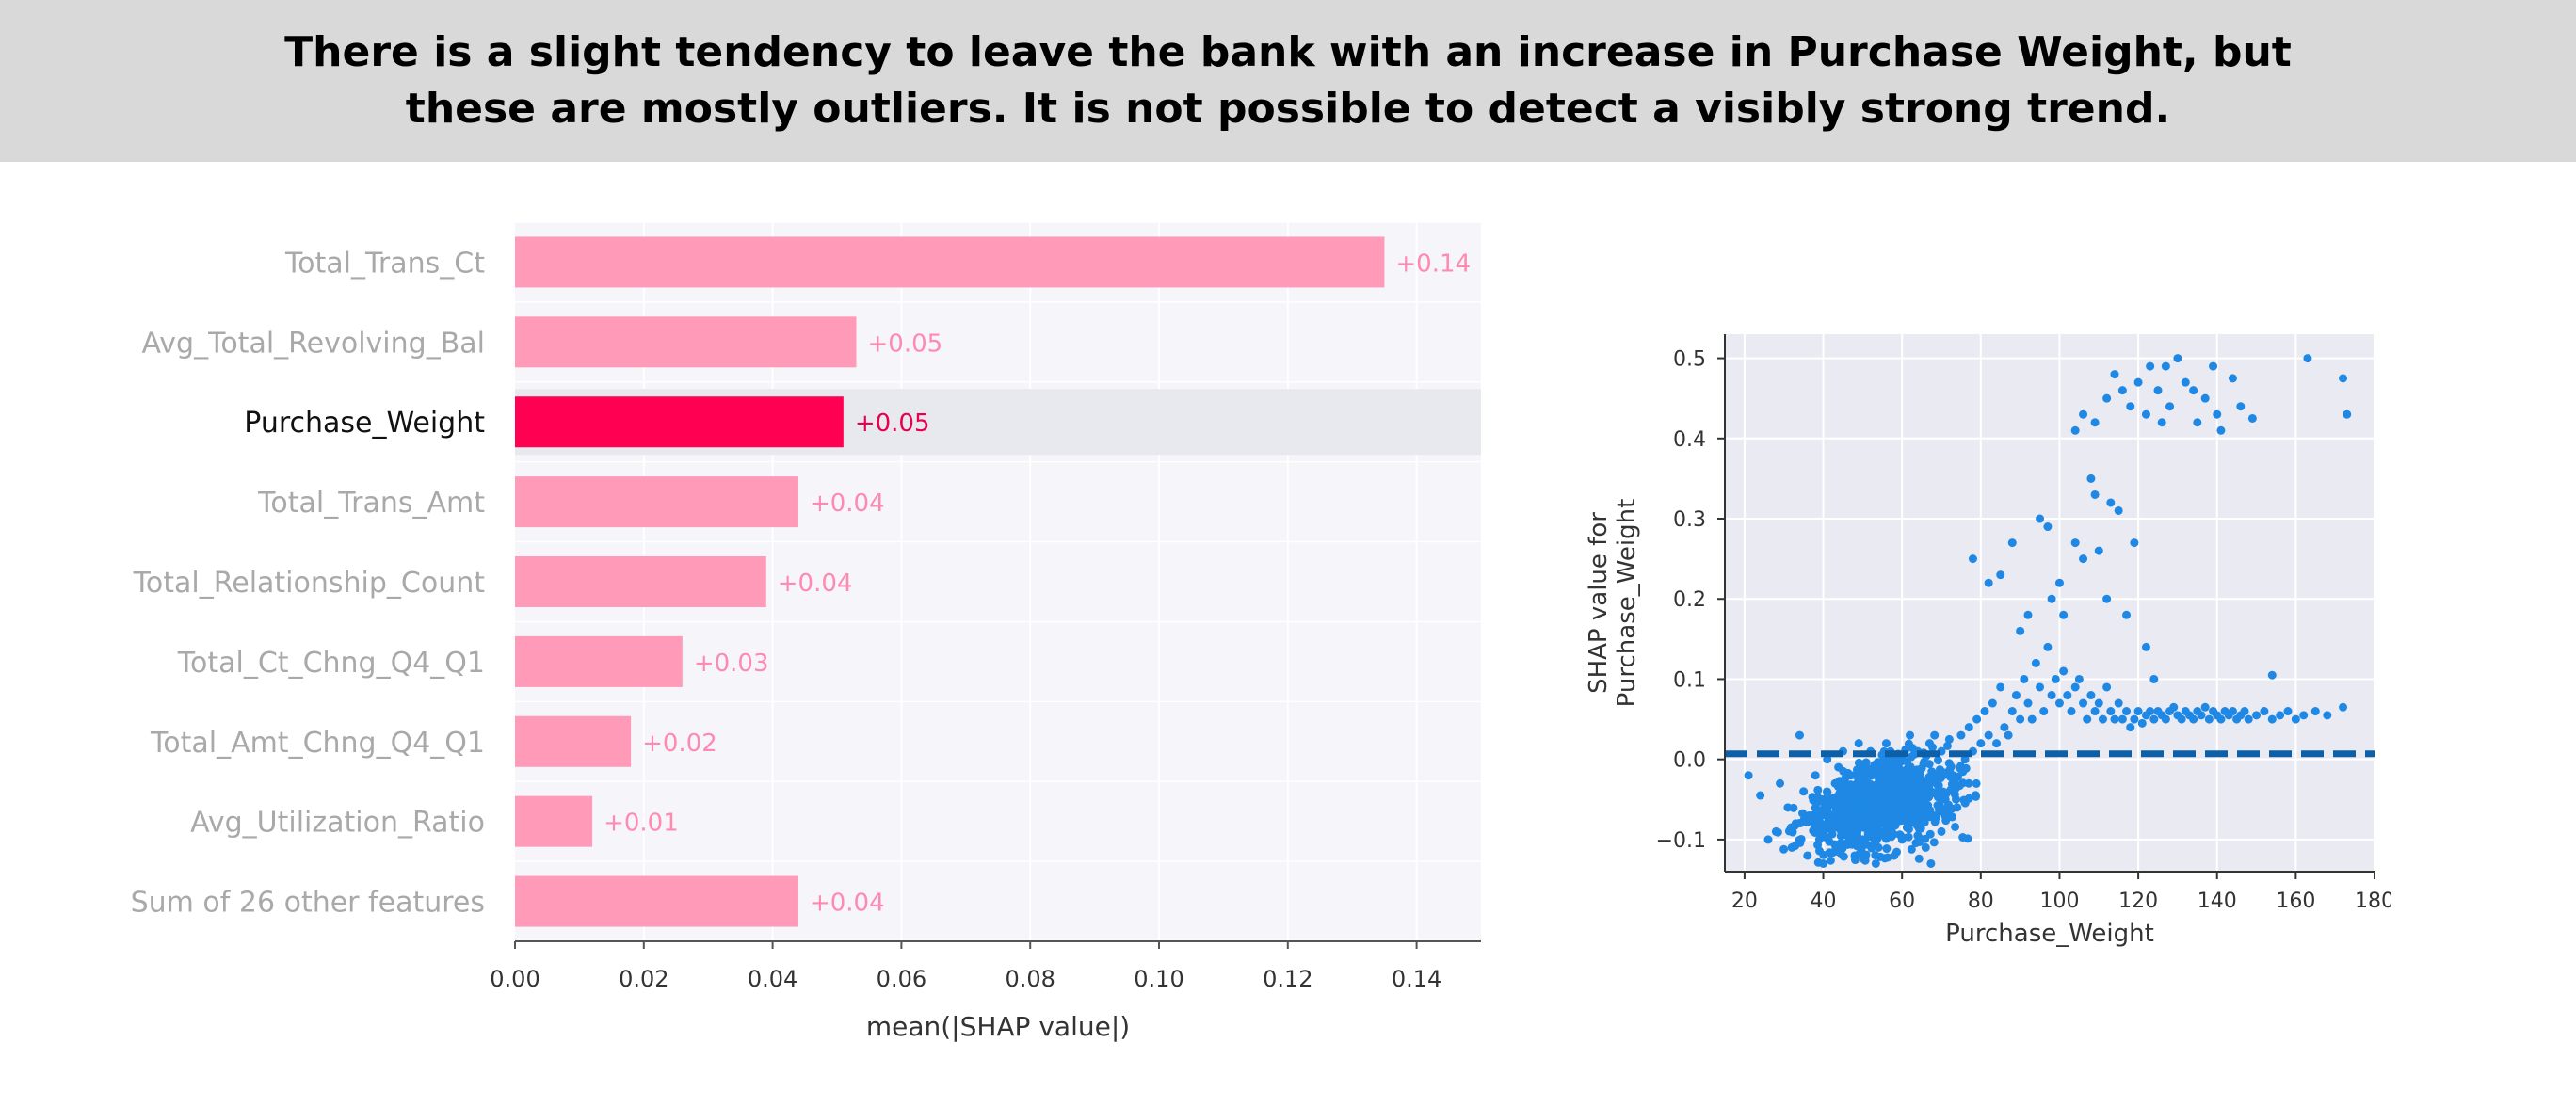  Describe the element at coordinates (892, 423) in the screenshot. I see `bar-value-label: +0.05` at that location.